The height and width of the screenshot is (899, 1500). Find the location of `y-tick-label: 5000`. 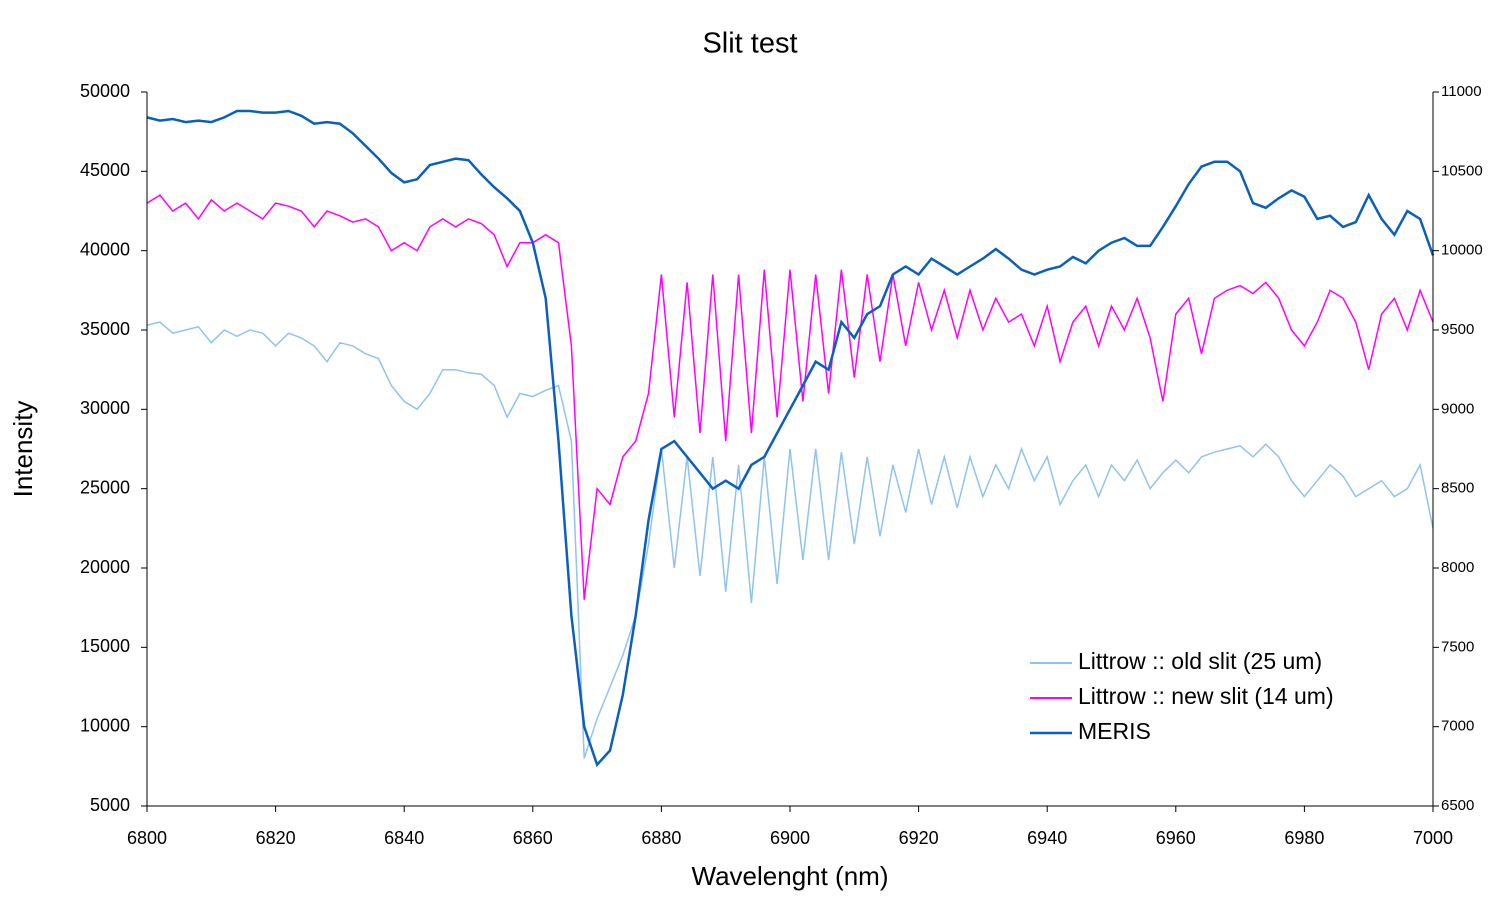

y-tick-label: 5000 is located at coordinates (110, 805).